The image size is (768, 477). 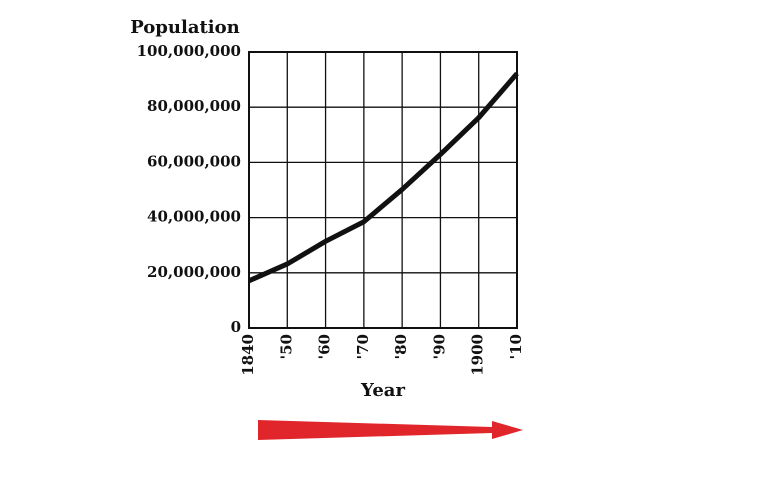 What do you see at coordinates (248, 355) in the screenshot?
I see `x-tick-label: 1840` at bounding box center [248, 355].